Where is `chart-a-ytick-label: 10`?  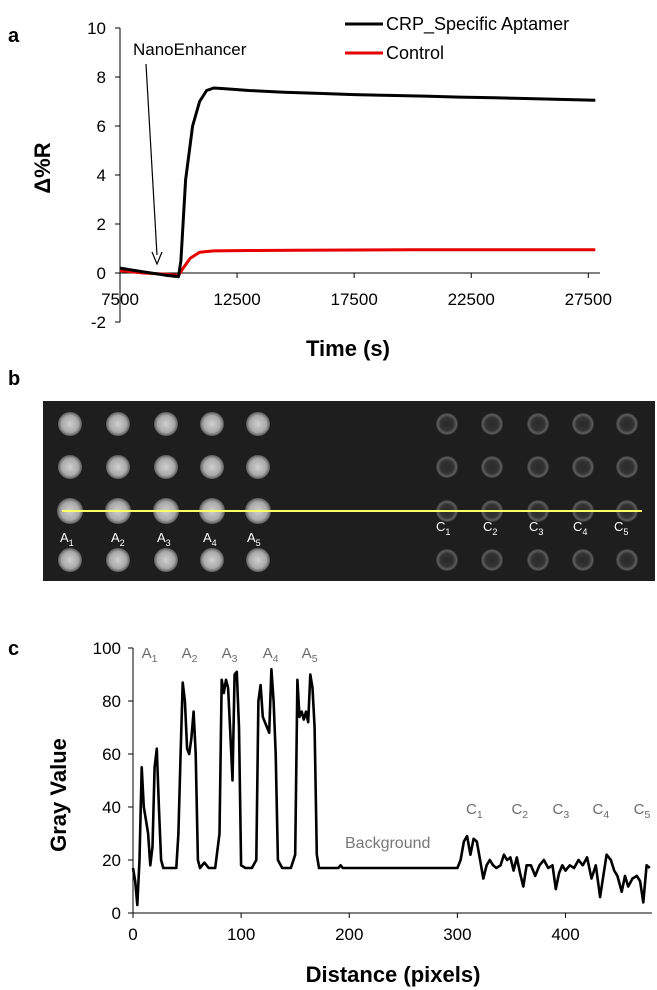
chart-a-ytick-label: 10 is located at coordinates (96, 28).